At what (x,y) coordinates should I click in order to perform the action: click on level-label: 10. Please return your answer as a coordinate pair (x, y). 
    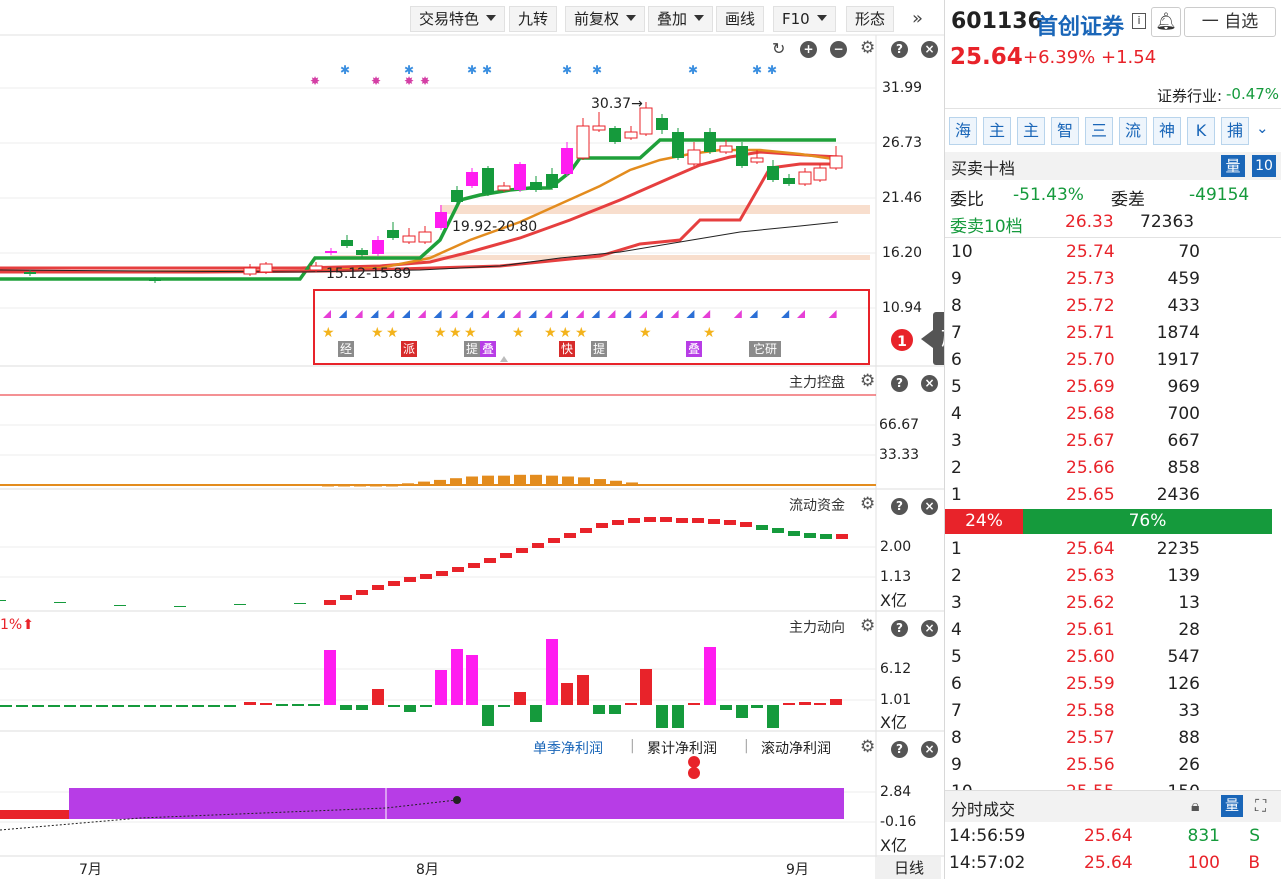
    Looking at the image, I should click on (962, 252).